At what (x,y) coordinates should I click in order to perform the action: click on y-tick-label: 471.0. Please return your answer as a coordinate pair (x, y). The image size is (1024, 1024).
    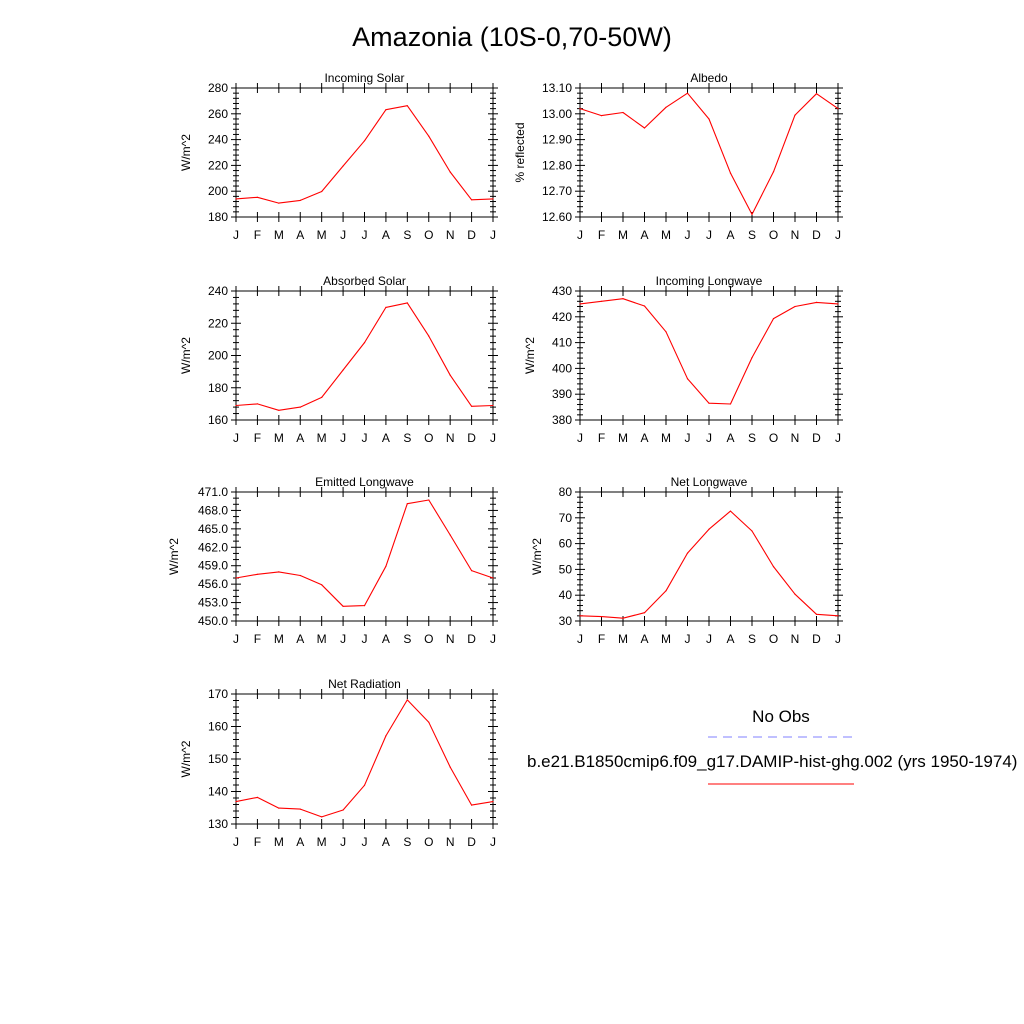
    Looking at the image, I should click on (213, 492).